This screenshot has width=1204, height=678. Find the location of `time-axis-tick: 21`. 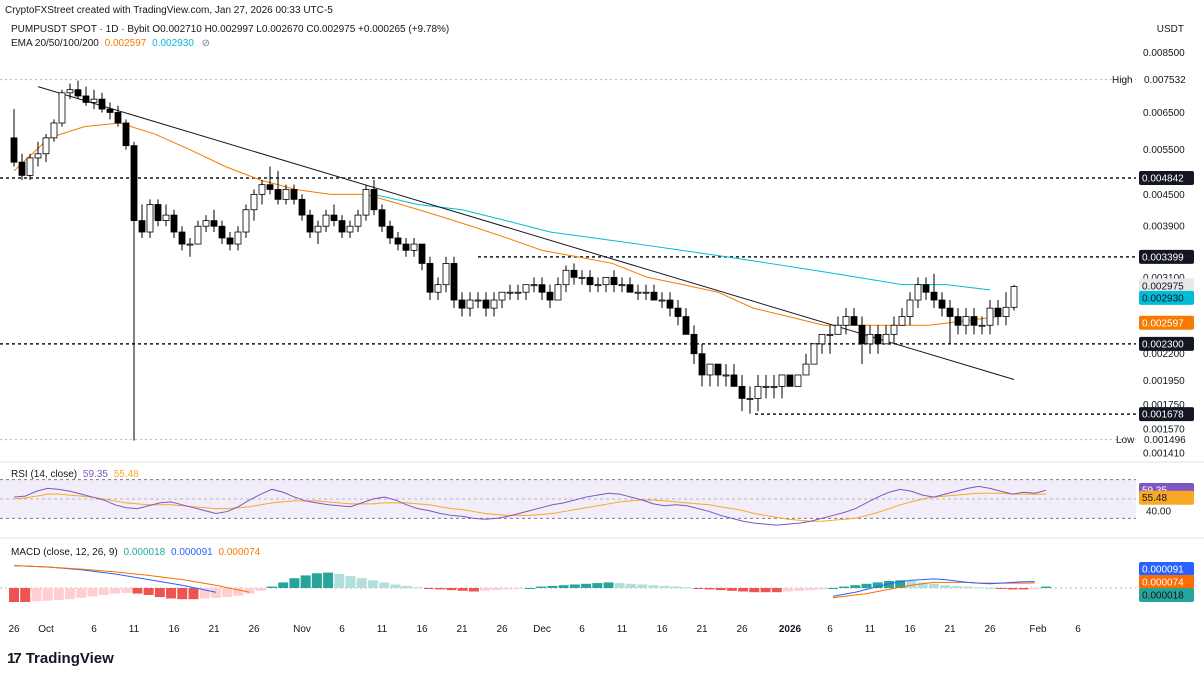

time-axis-tick: 21 is located at coordinates (702, 629).